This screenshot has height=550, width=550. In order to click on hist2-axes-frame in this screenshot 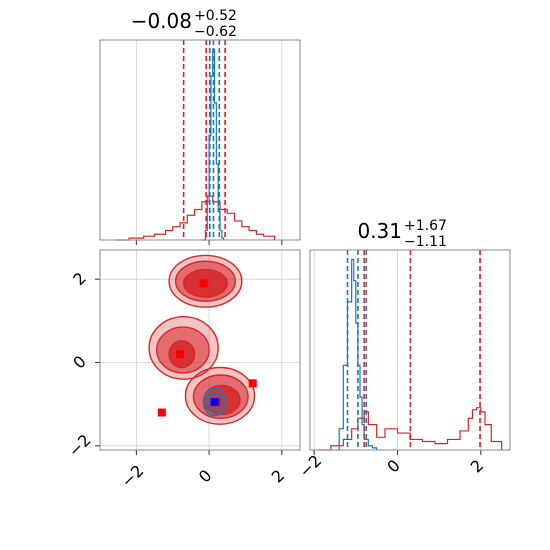, I will do `click(410, 350)`.